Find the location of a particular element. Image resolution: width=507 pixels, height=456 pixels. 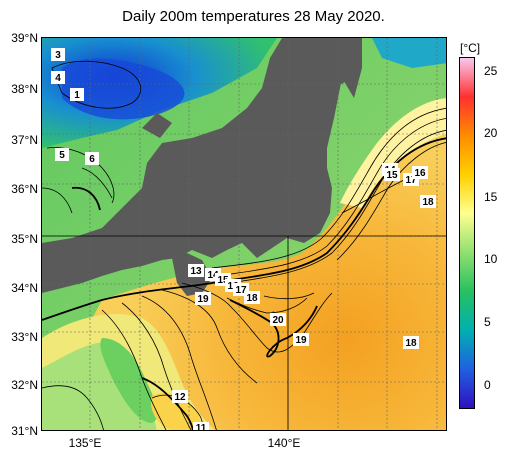

contour-label-18: 18 is located at coordinates (252, 297).